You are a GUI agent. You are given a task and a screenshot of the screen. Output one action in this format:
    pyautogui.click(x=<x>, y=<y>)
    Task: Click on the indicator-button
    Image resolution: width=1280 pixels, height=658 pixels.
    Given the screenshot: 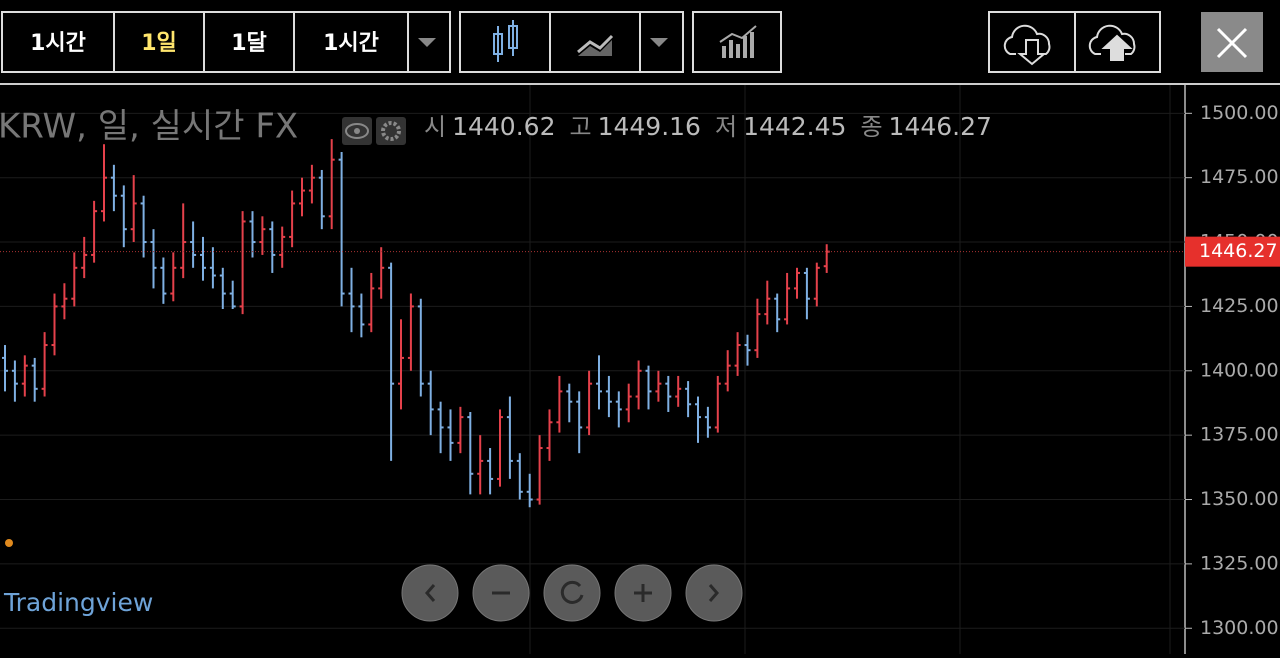 What is the action you would take?
    pyautogui.click(x=737, y=42)
    